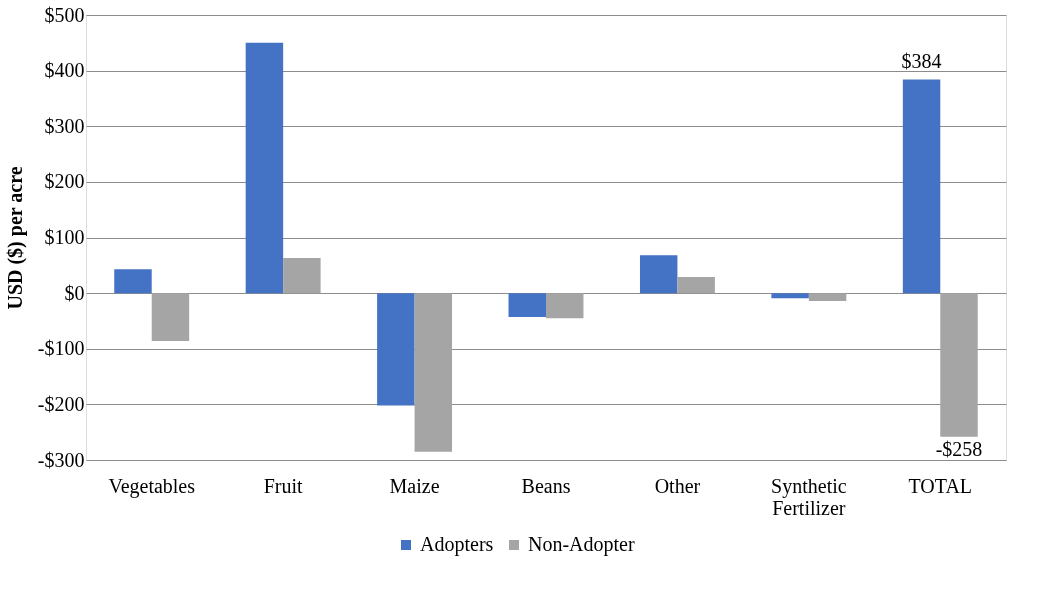  Describe the element at coordinates (15, 238) in the screenshot. I see `y-axis-title: USD ($) per acre` at that location.